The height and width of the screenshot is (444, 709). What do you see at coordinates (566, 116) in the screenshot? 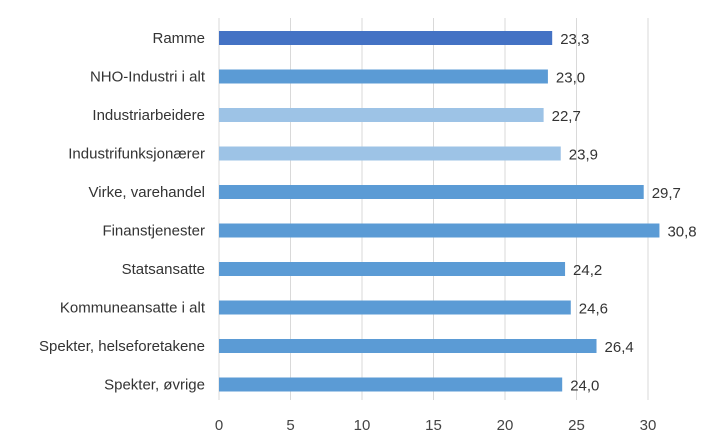
I see `data-label: 22,7` at bounding box center [566, 116].